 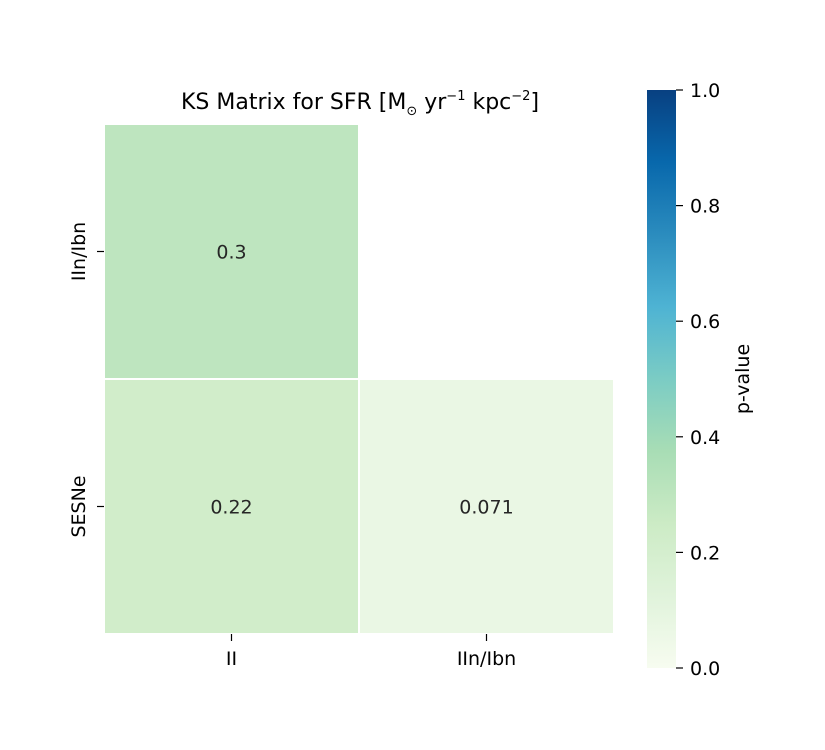 What do you see at coordinates (488, 102) in the screenshot?
I see `title-kpc: kpc` at bounding box center [488, 102].